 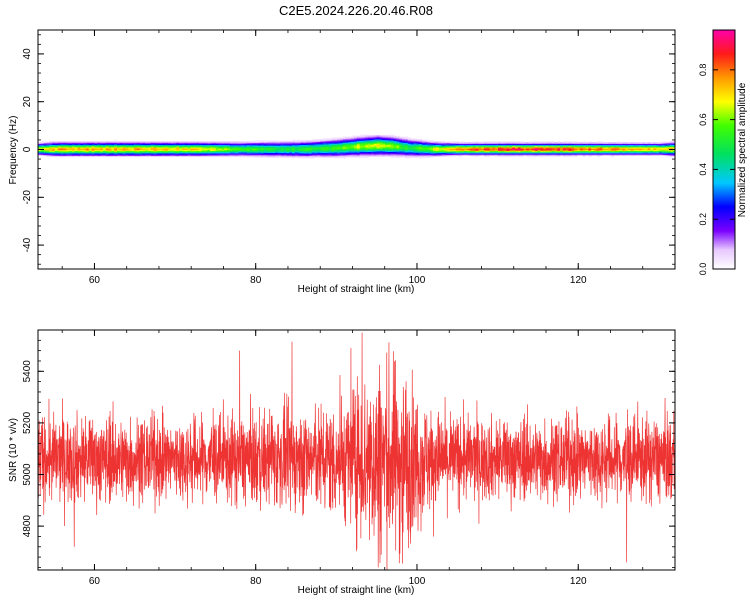 I want to click on colorbar-tick-label: 0.2, so click(x=703, y=219).